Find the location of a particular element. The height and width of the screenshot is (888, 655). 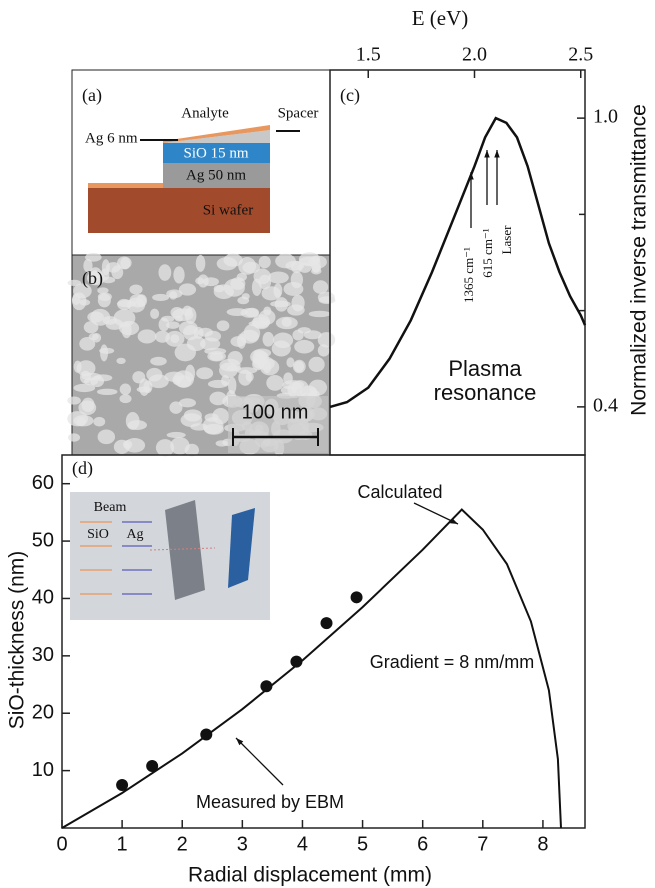

inset-label: Beam is located at coordinates (110, 507).